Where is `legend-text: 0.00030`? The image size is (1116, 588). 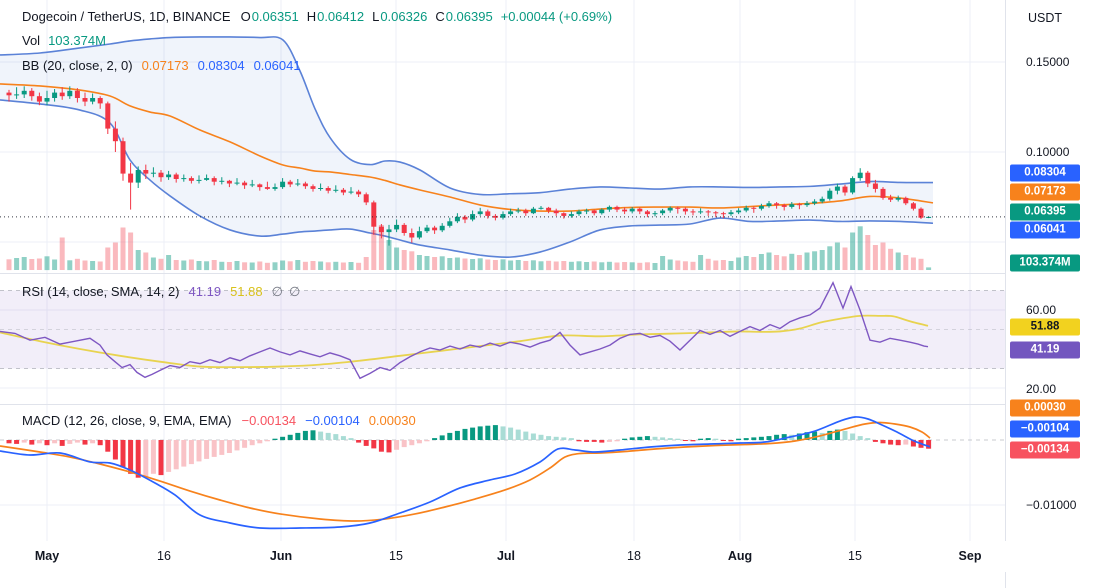
legend-text: 0.00030 is located at coordinates (392, 420).